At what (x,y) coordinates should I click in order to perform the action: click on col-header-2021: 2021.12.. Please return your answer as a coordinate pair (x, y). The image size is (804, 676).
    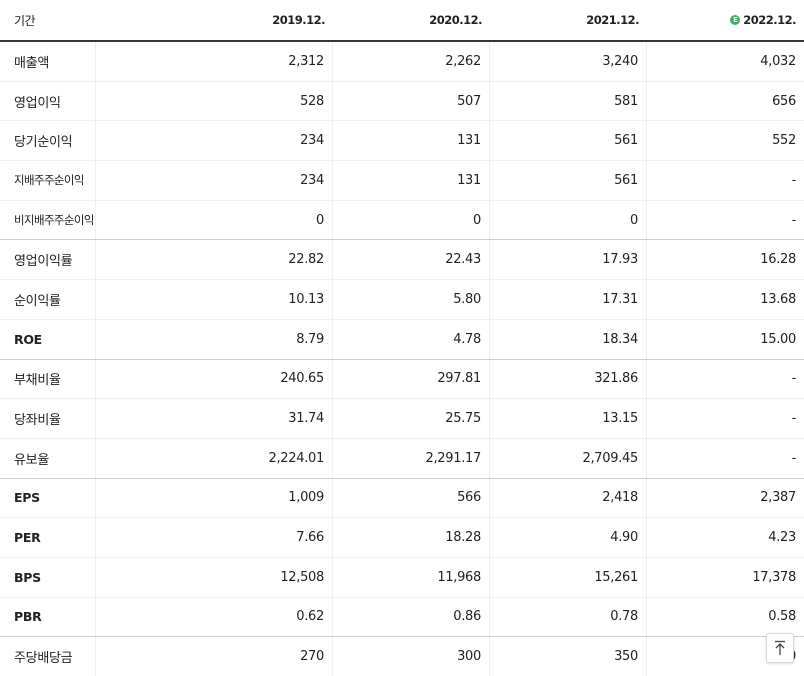
    Looking at the image, I should click on (612, 20).